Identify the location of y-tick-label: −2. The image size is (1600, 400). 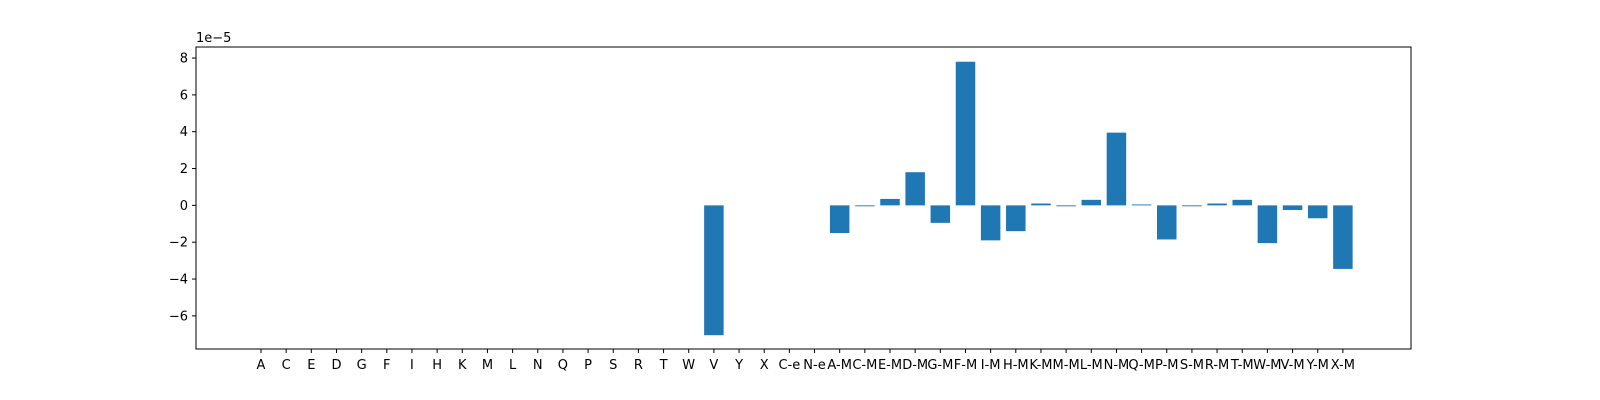
(178, 243).